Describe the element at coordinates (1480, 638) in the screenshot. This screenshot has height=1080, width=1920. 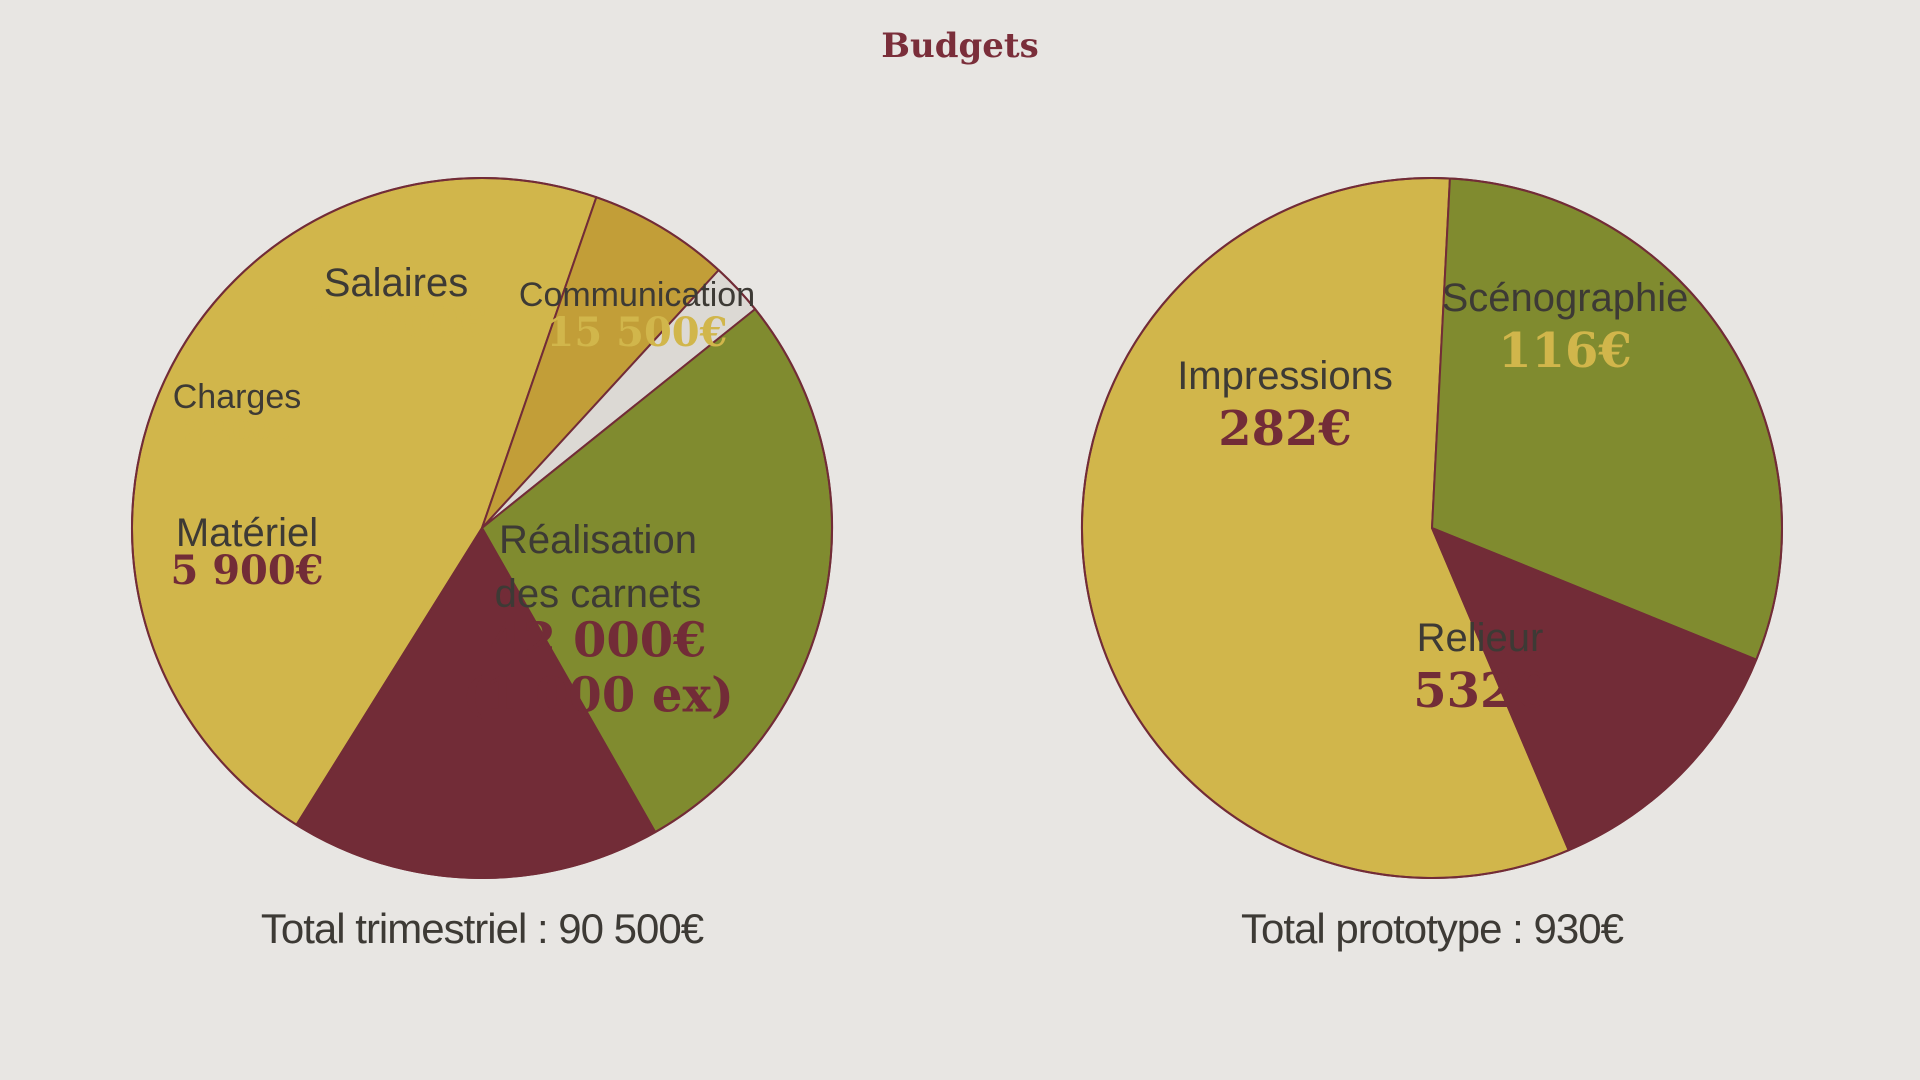
I see `slice-label-relieur: Relieur` at that location.